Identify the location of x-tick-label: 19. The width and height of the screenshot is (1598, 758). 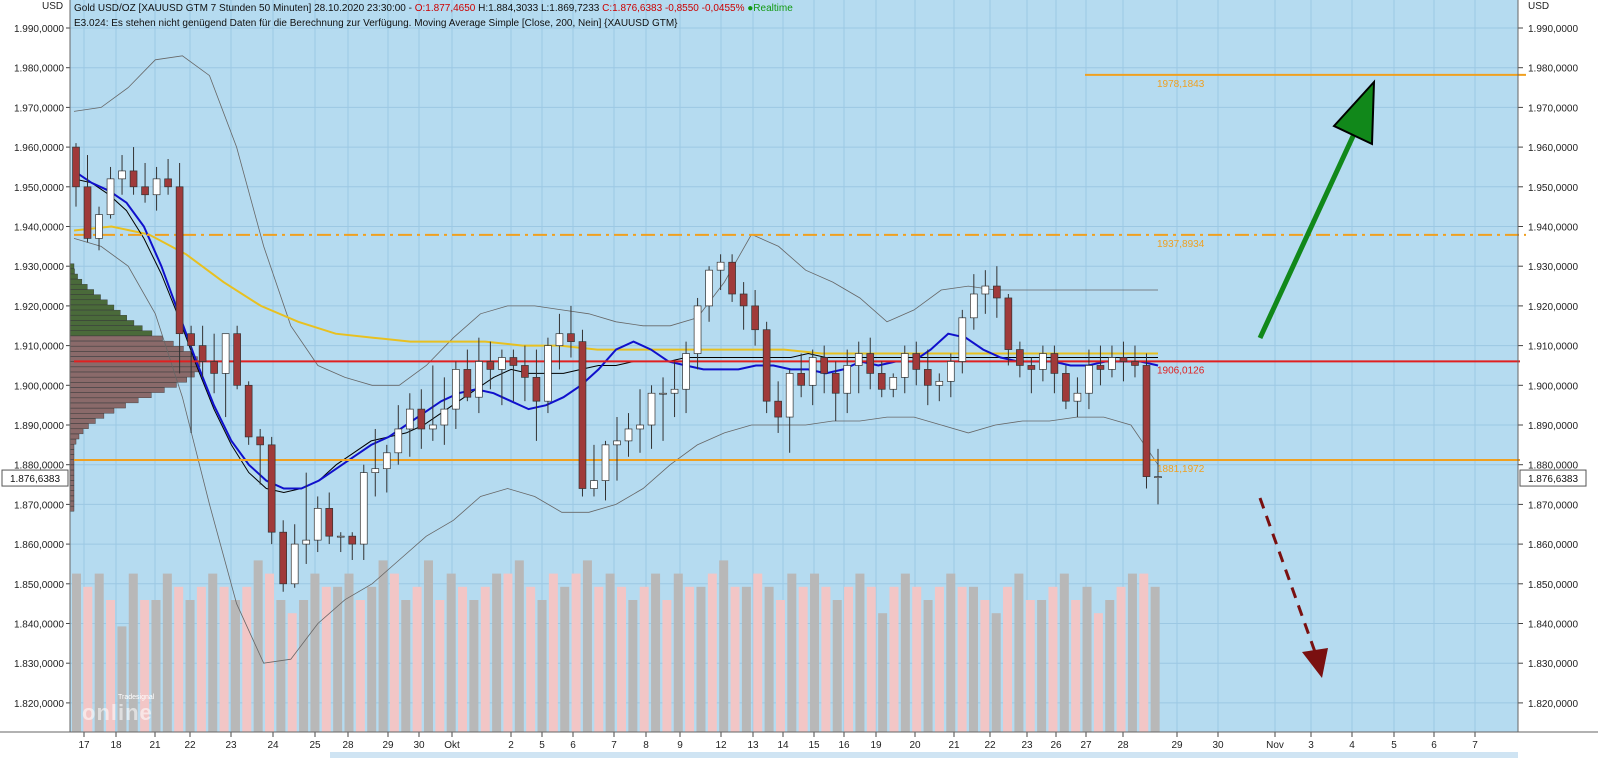
(876, 745).